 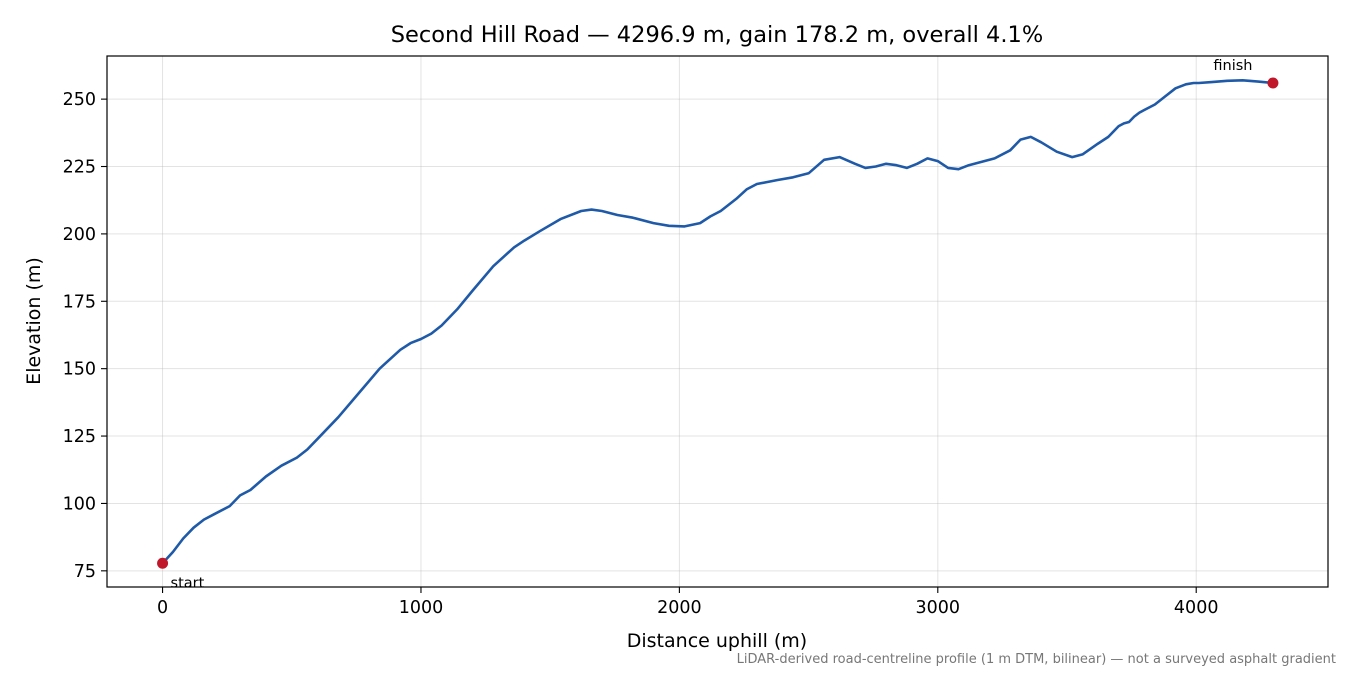 What do you see at coordinates (79, 168) in the screenshot?
I see `y-tick-label: 225` at bounding box center [79, 168].